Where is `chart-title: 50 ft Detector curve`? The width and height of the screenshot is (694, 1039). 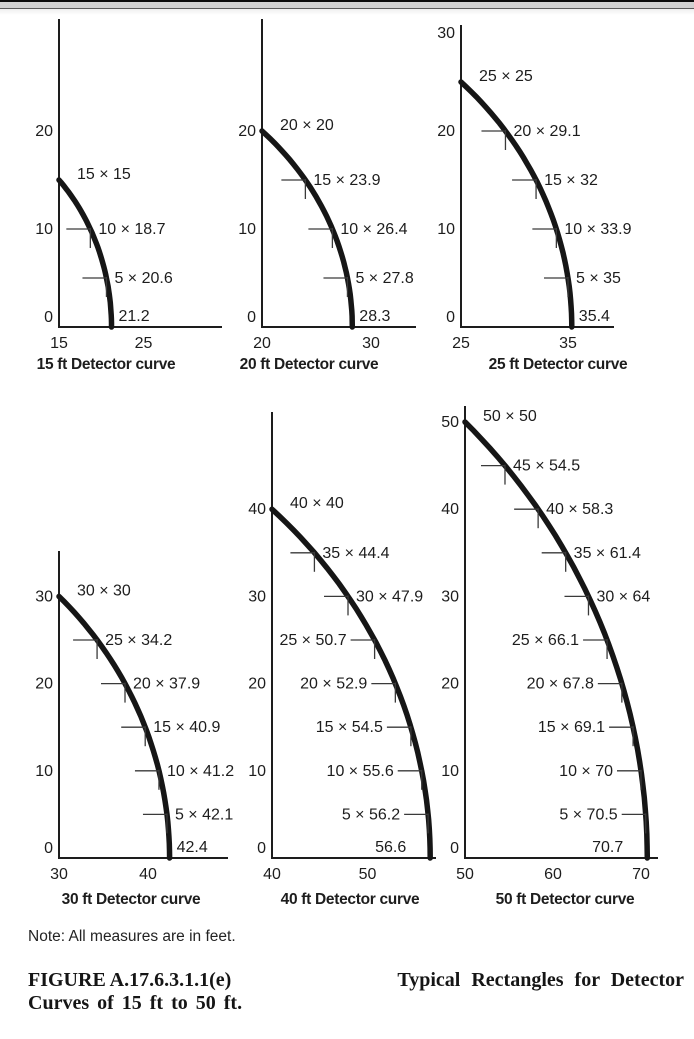 chart-title: 50 ft Detector curve is located at coordinates (565, 899).